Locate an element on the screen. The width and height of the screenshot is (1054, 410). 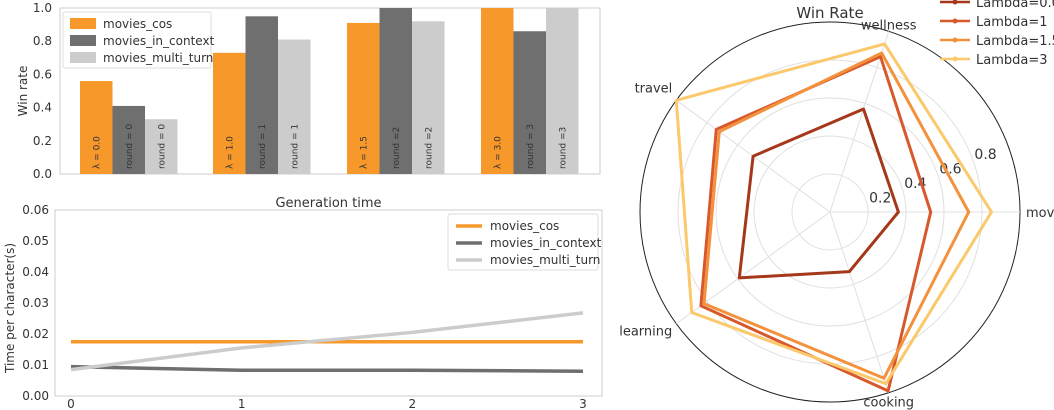
y-tick-label: 0.00 is located at coordinates (35, 396).